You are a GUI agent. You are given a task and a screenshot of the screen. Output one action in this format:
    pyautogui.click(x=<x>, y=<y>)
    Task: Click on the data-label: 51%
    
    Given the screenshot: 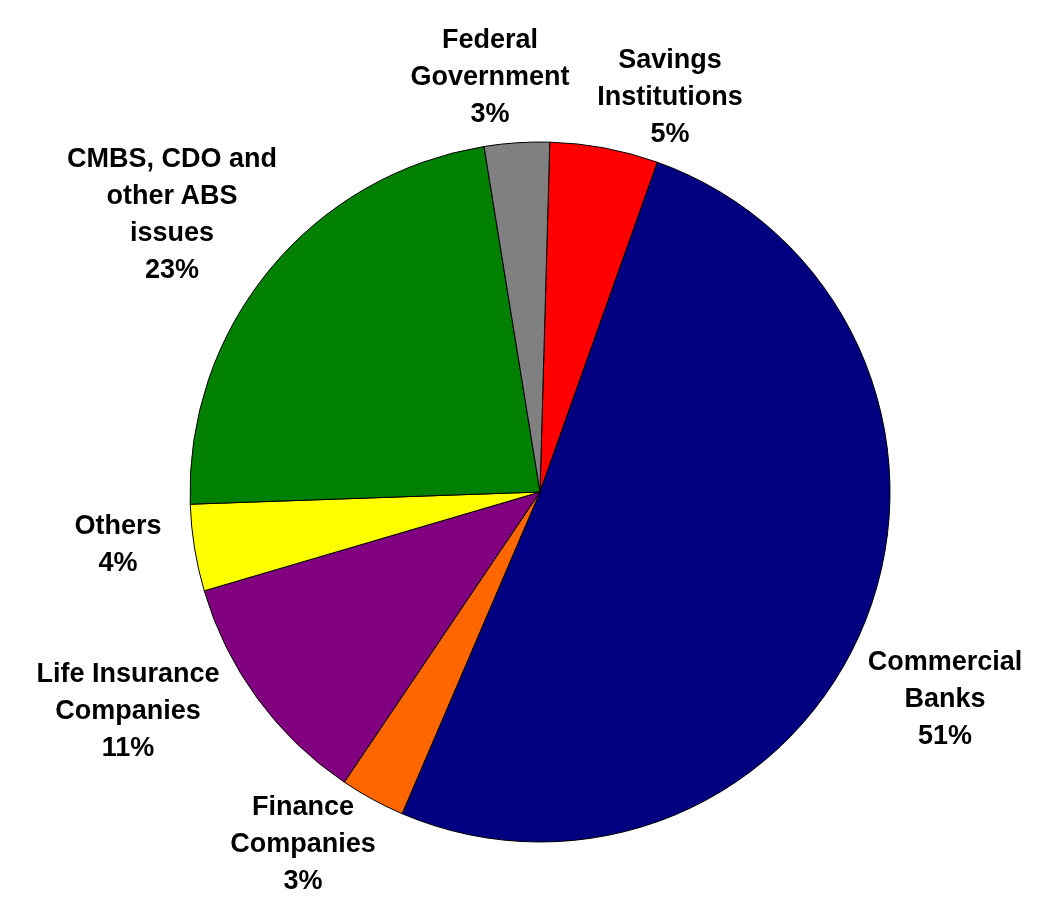 What is the action you would take?
    pyautogui.click(x=945, y=735)
    